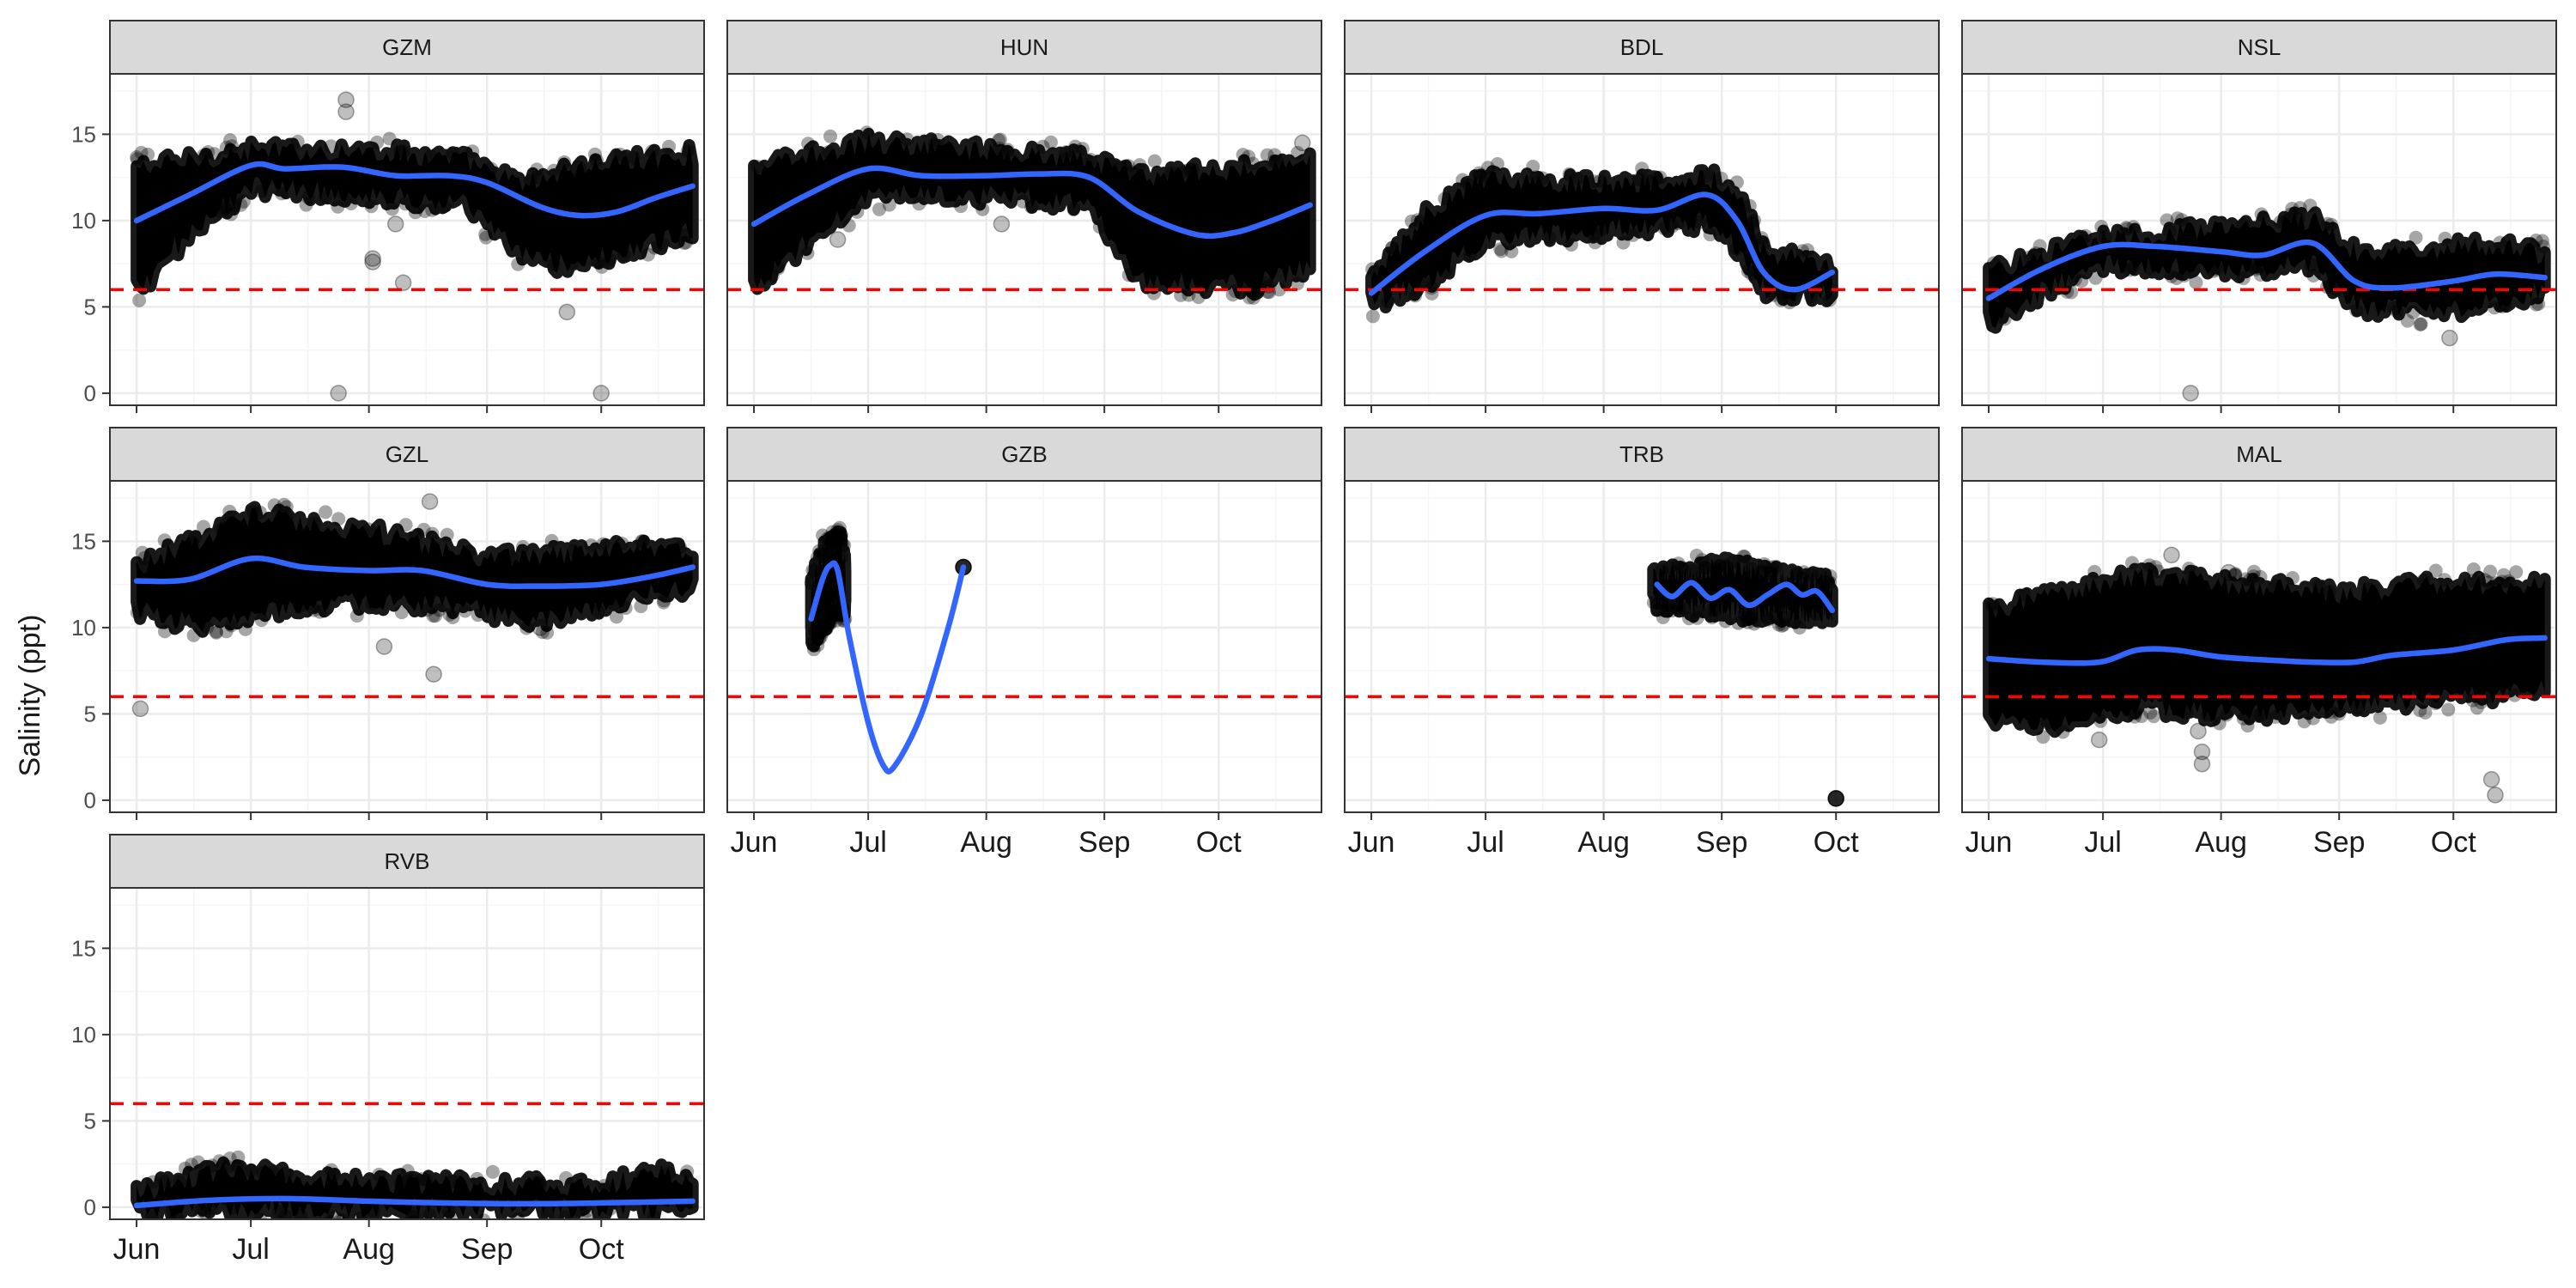 This screenshot has height=1288, width=2576. I want to click on strip-gzm, so click(407, 48).